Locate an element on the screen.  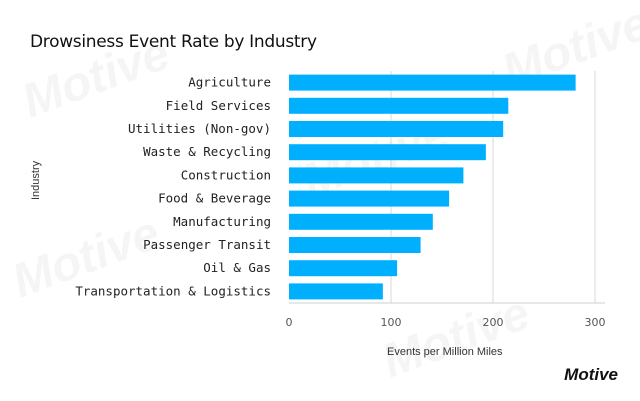
category-label: Waste & Recycling is located at coordinates (207, 151).